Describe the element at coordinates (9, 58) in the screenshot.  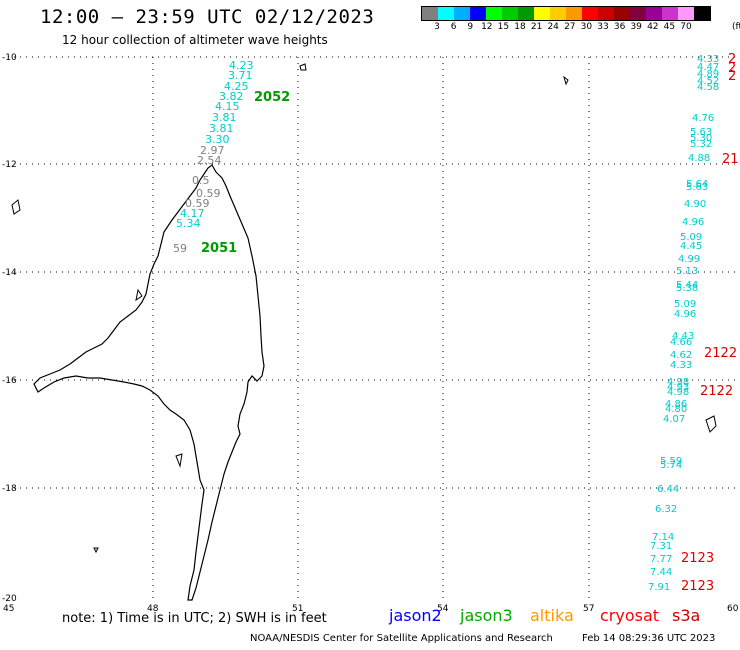
I see `lat-label--10: -10` at that location.